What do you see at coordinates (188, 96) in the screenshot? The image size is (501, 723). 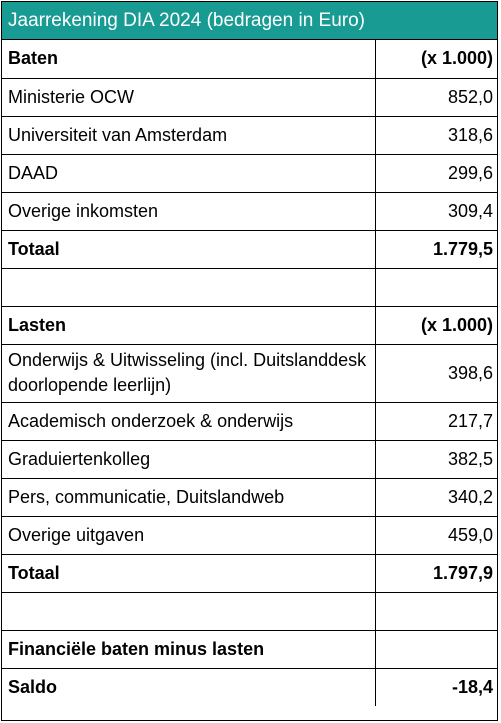 I see `row-label: Ministerie OCW` at bounding box center [188, 96].